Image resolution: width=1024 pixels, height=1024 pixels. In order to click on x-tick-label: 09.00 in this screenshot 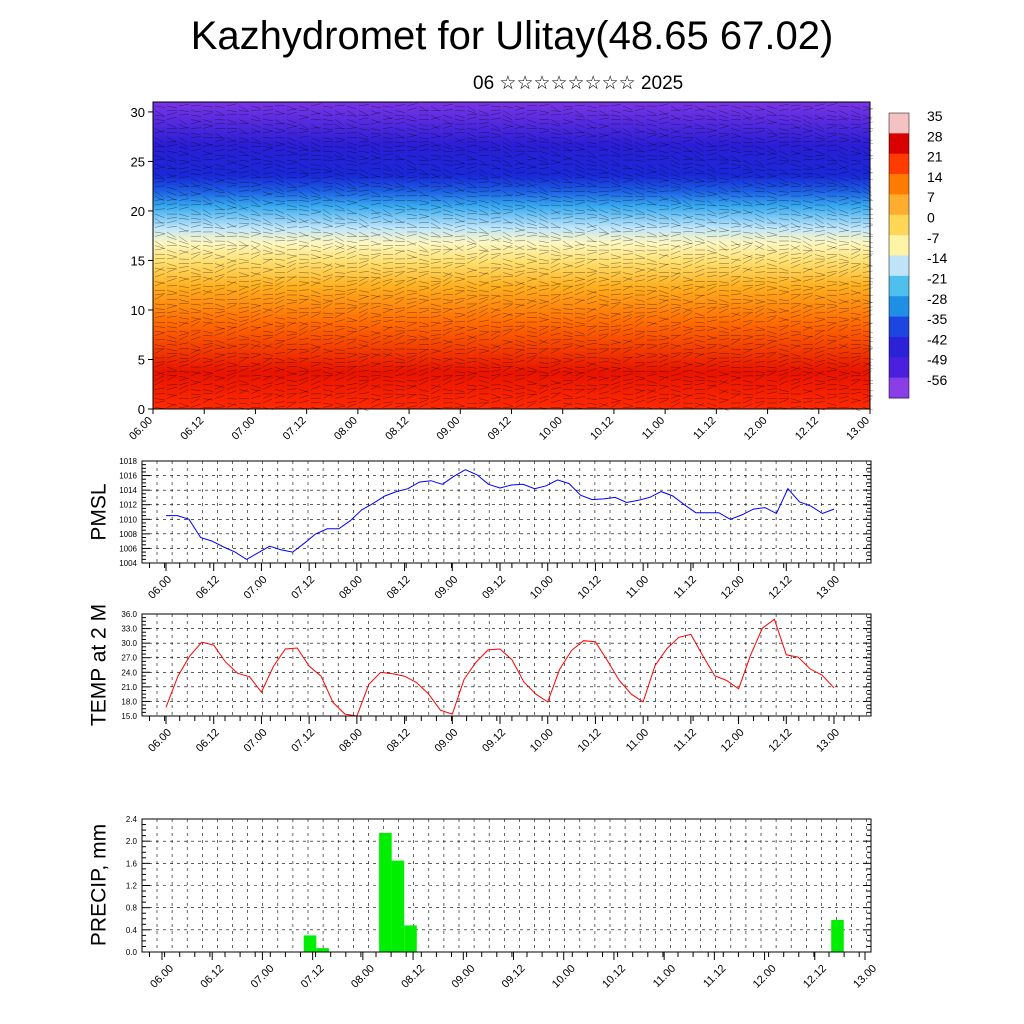, I will do `click(446, 741)`.